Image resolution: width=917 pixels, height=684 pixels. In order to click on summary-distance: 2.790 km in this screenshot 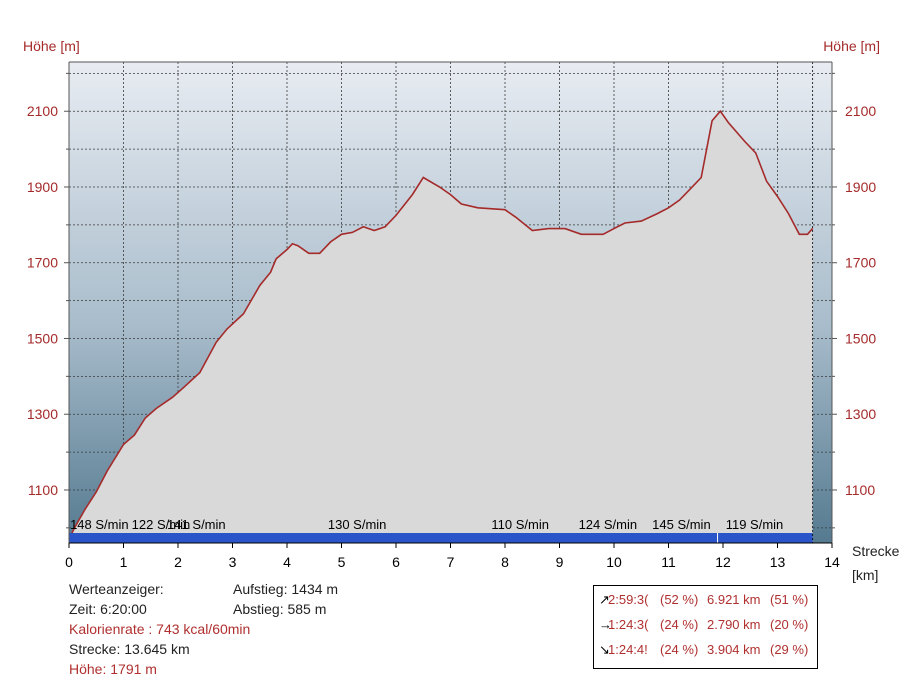, I will do `click(734, 624)`.